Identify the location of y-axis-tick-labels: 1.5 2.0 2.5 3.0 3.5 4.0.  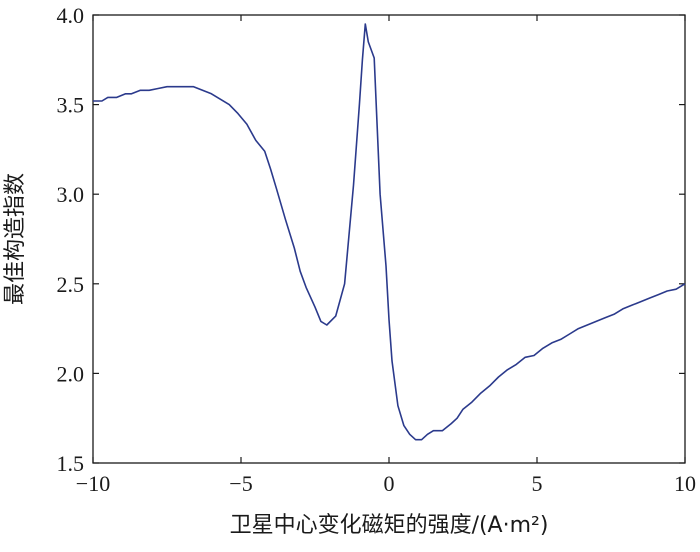
(71, 239).